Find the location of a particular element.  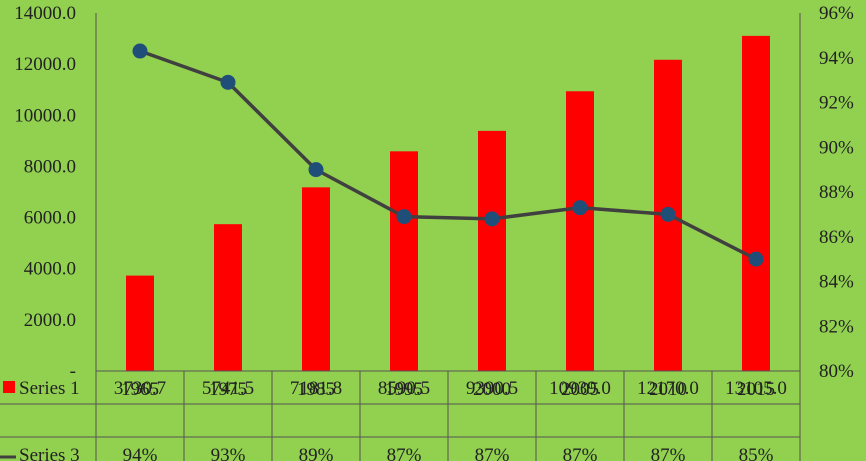

x-category-label: 2010 is located at coordinates (668, 389).